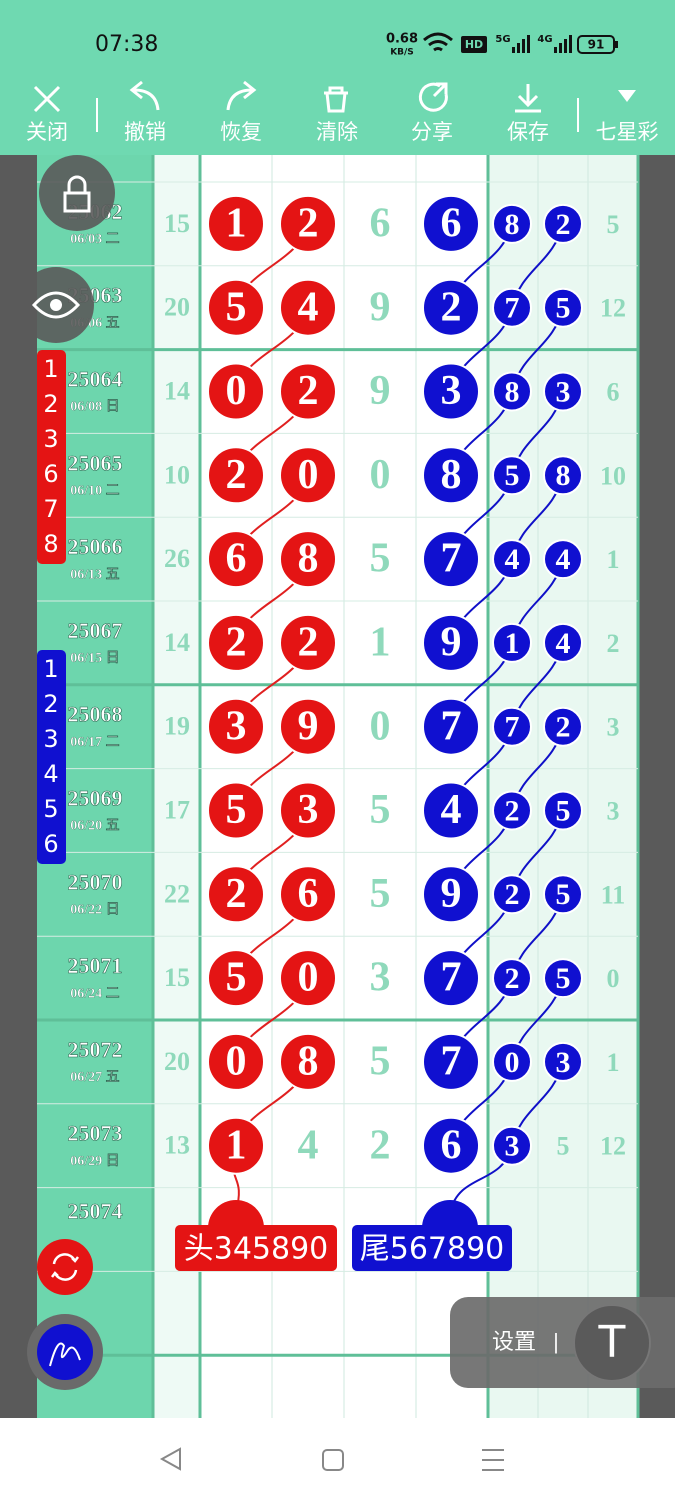 Image resolution: width=675 pixels, height=1500 pixels. What do you see at coordinates (50, 774) in the screenshot?
I see `tag-number: 4` at bounding box center [50, 774].